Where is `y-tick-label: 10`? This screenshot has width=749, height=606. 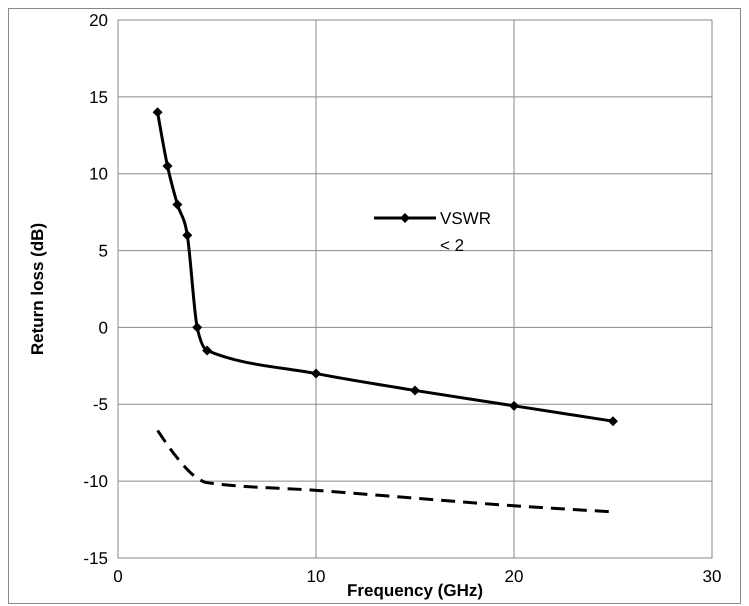
y-tick-label: 10 is located at coordinates (98, 174).